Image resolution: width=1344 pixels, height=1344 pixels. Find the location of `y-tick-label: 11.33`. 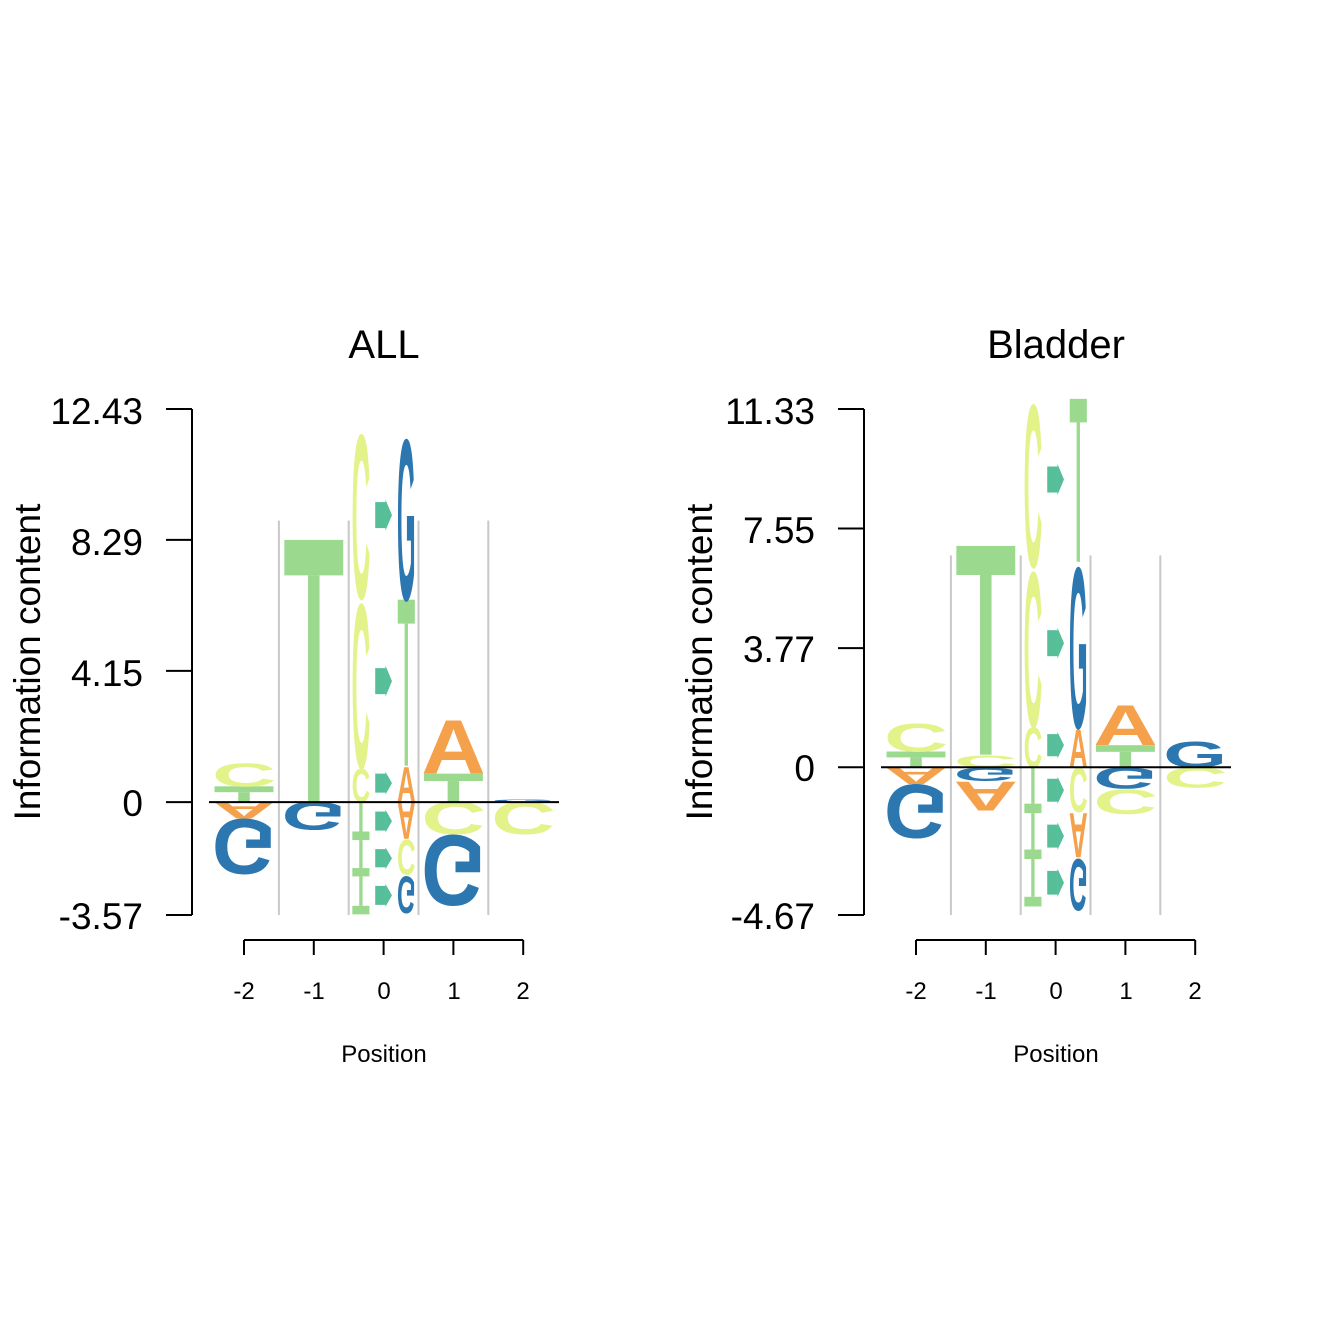

y-tick-label: 11.33 is located at coordinates (770, 411).